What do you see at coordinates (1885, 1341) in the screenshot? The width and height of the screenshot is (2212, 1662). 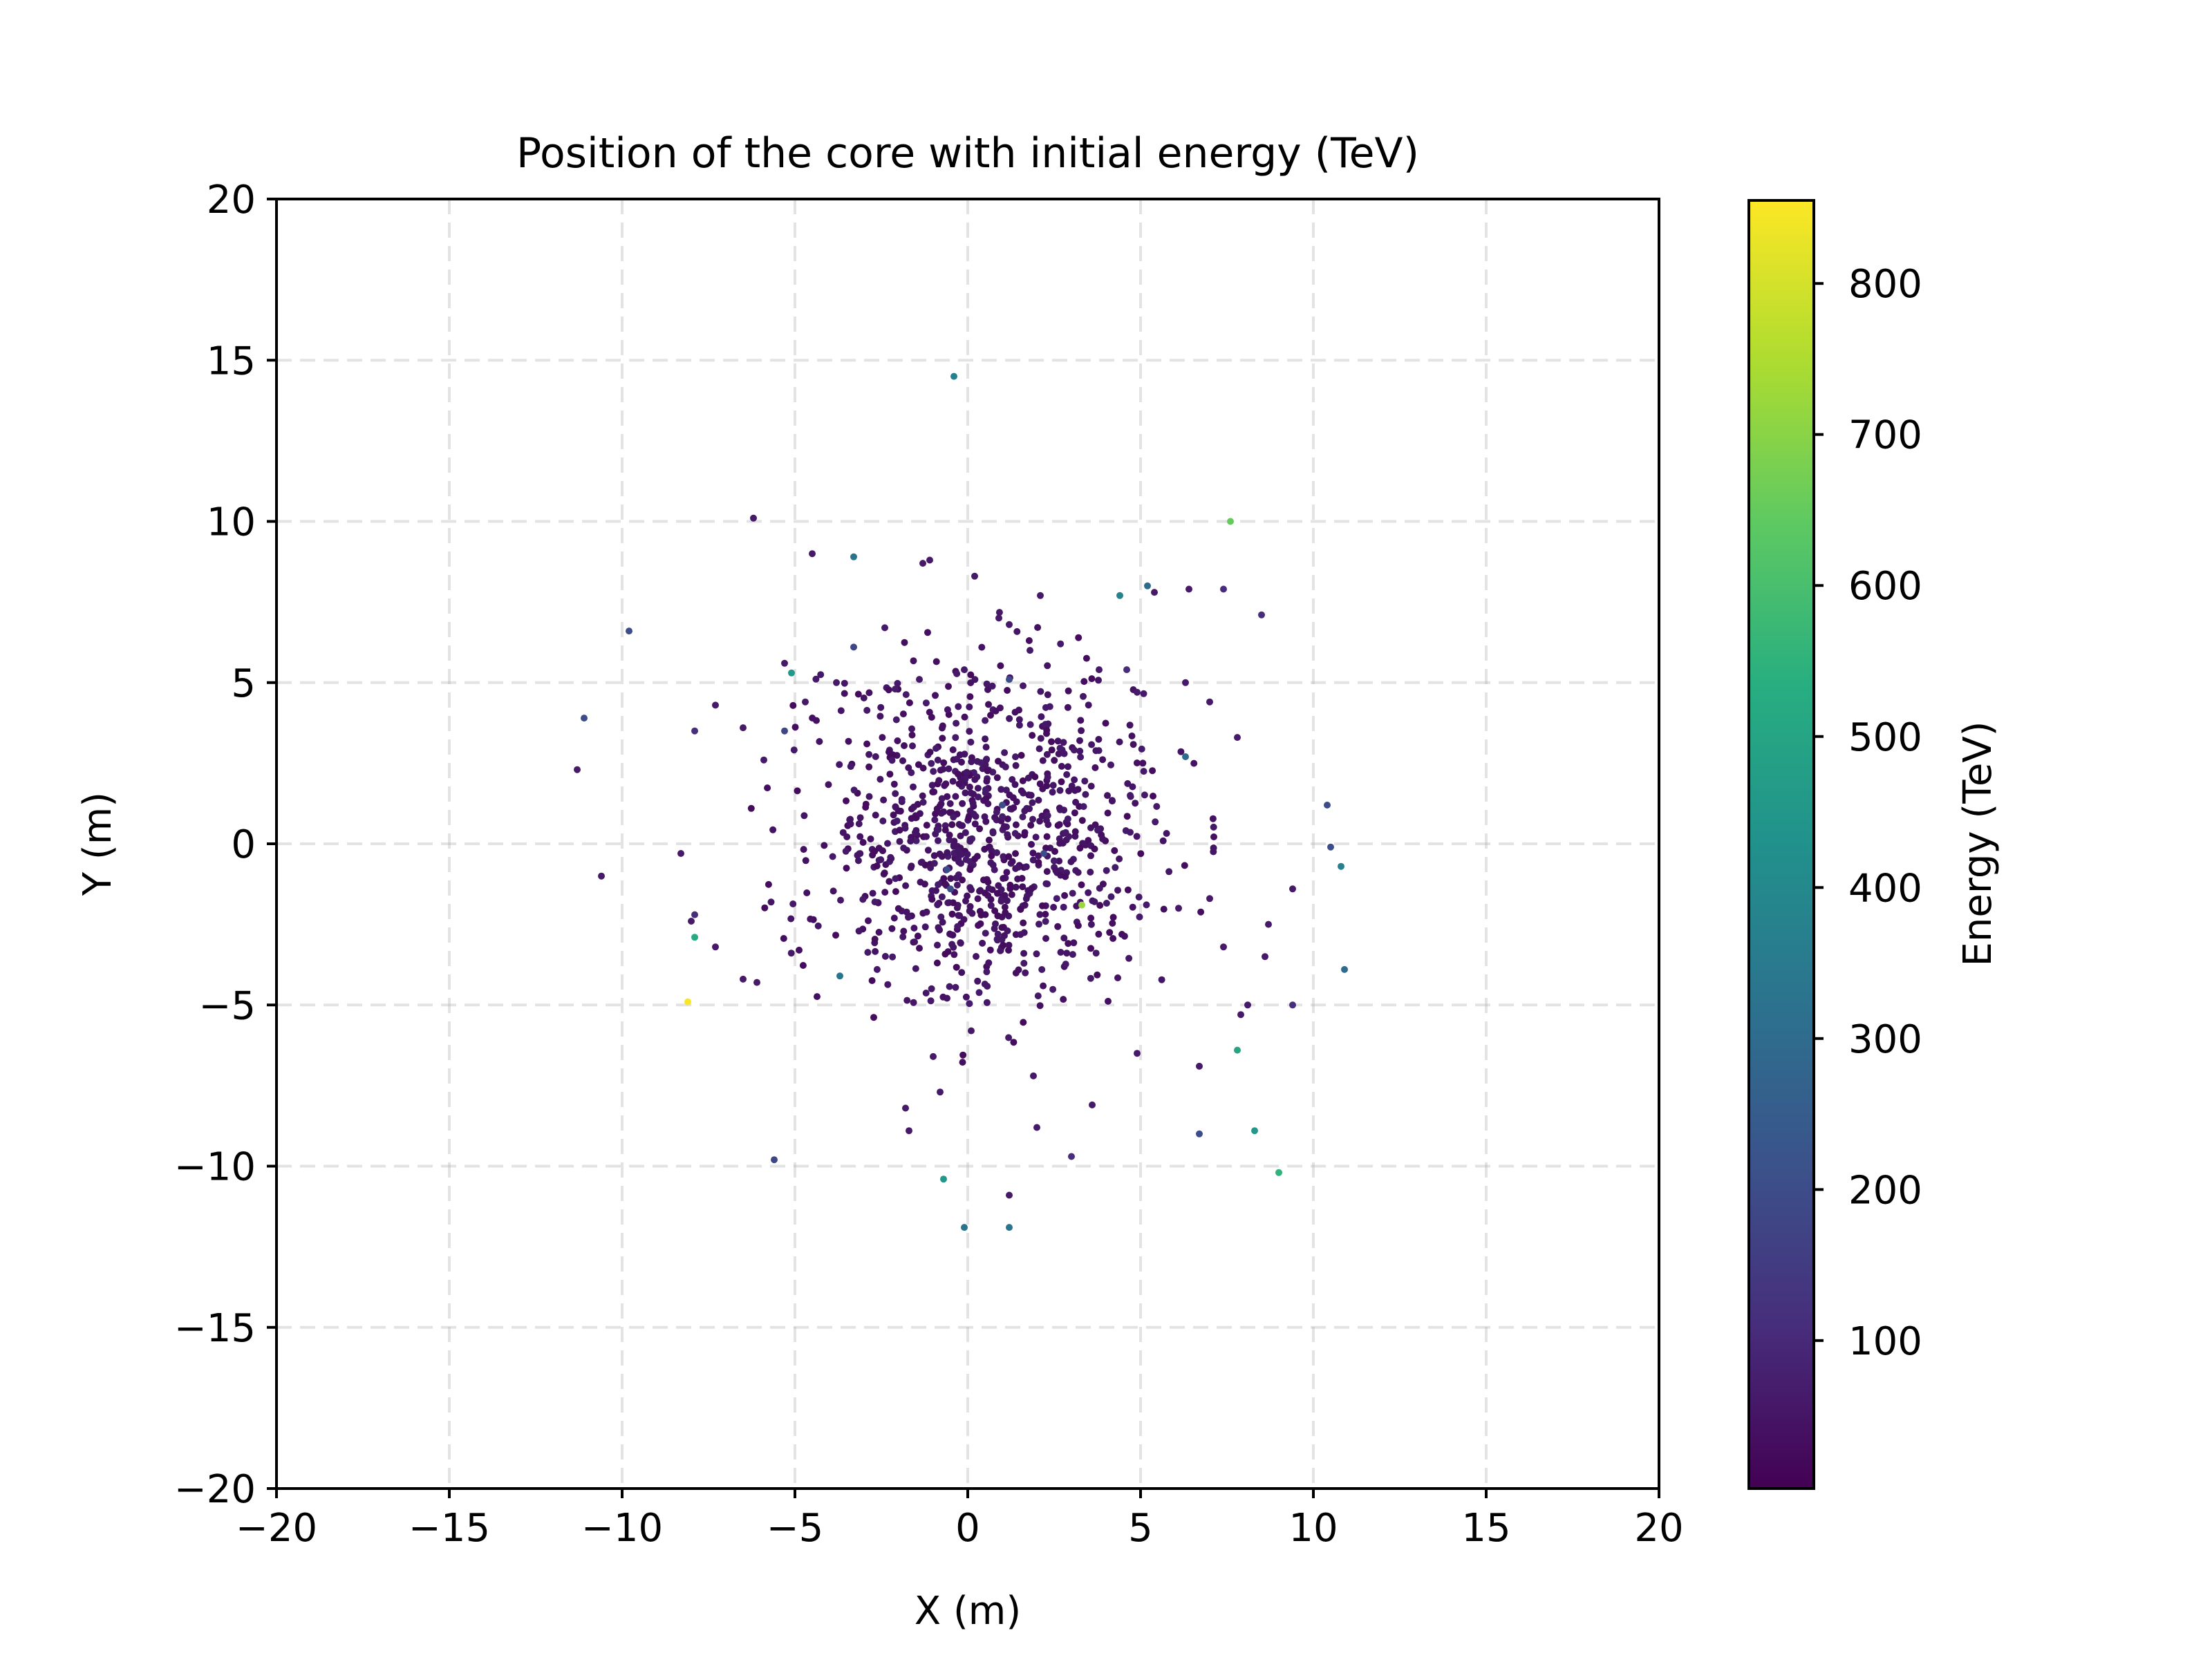 I see `colorbar-tick-label: 100` at bounding box center [1885, 1341].